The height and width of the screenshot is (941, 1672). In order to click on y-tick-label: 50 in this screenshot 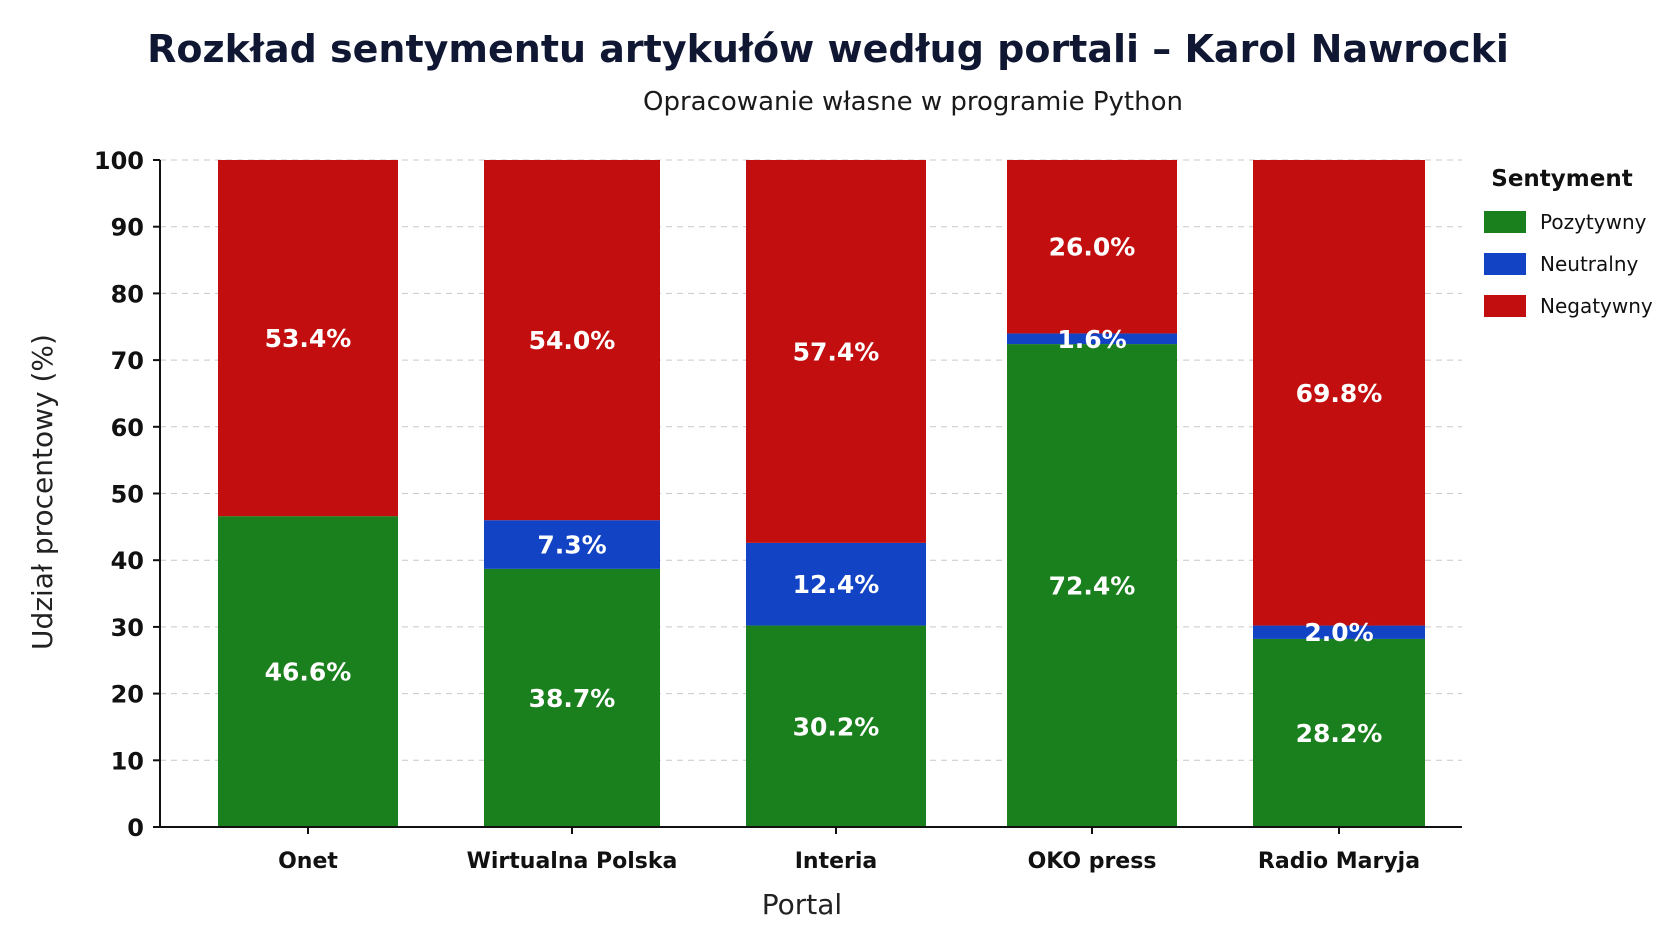, I will do `click(127, 495)`.